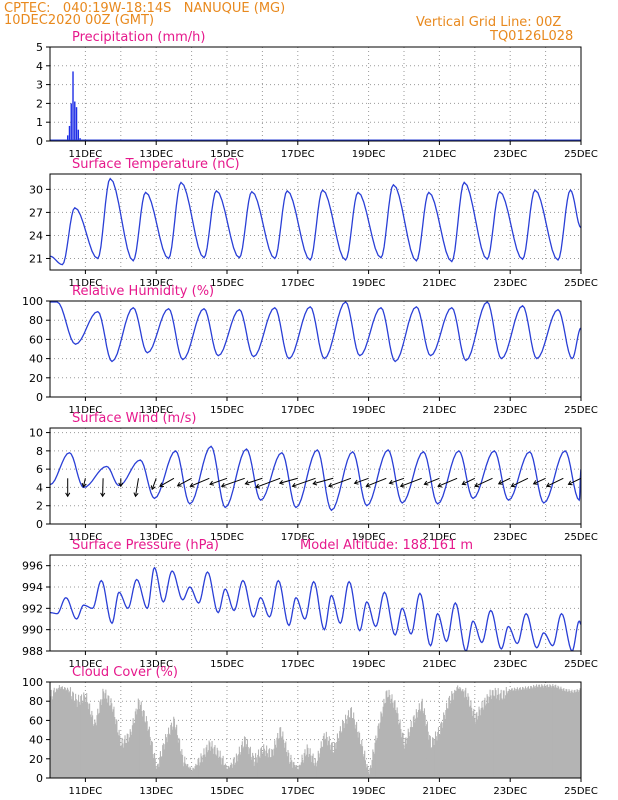 Image resolution: width=618 pixels, height=800 pixels. I want to click on x-tick-label: 21DEC, so click(440, 283).